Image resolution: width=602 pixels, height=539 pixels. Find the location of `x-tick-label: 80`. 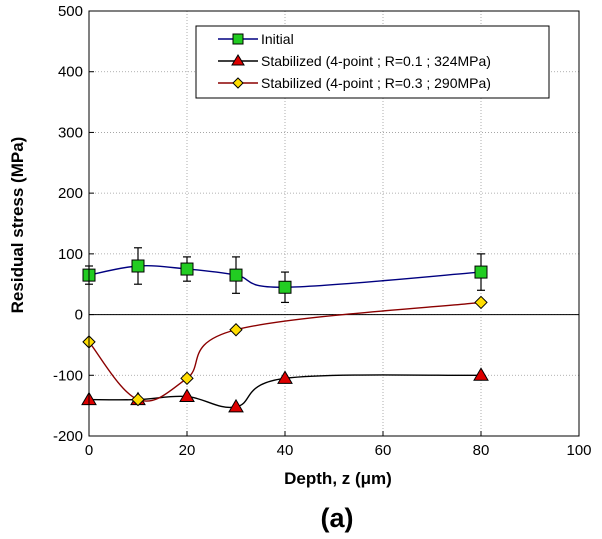

x-tick-label: 80 is located at coordinates (481, 450).